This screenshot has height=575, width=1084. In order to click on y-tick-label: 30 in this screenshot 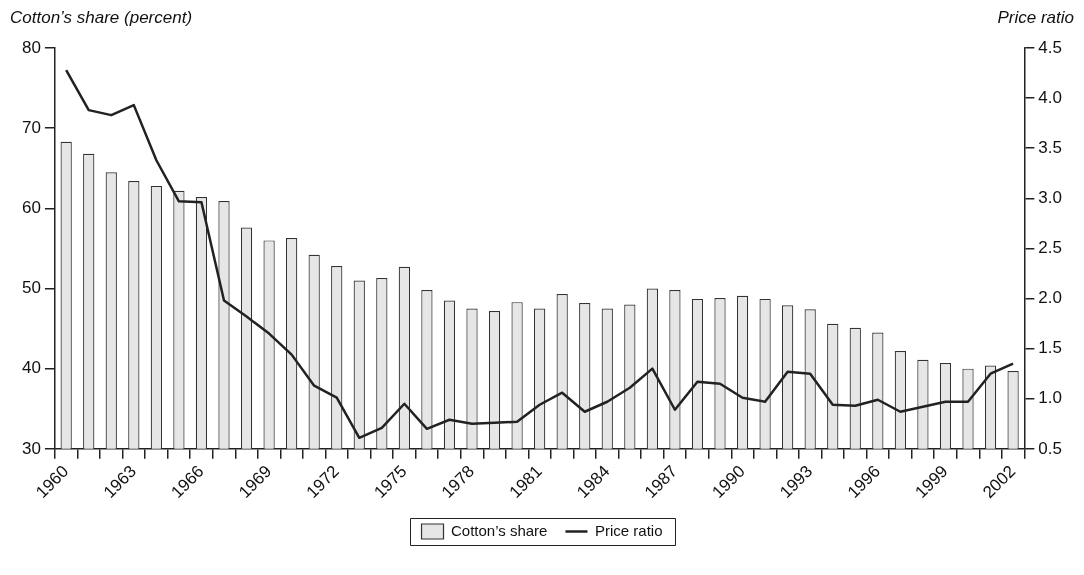, I will do `click(31, 448)`.